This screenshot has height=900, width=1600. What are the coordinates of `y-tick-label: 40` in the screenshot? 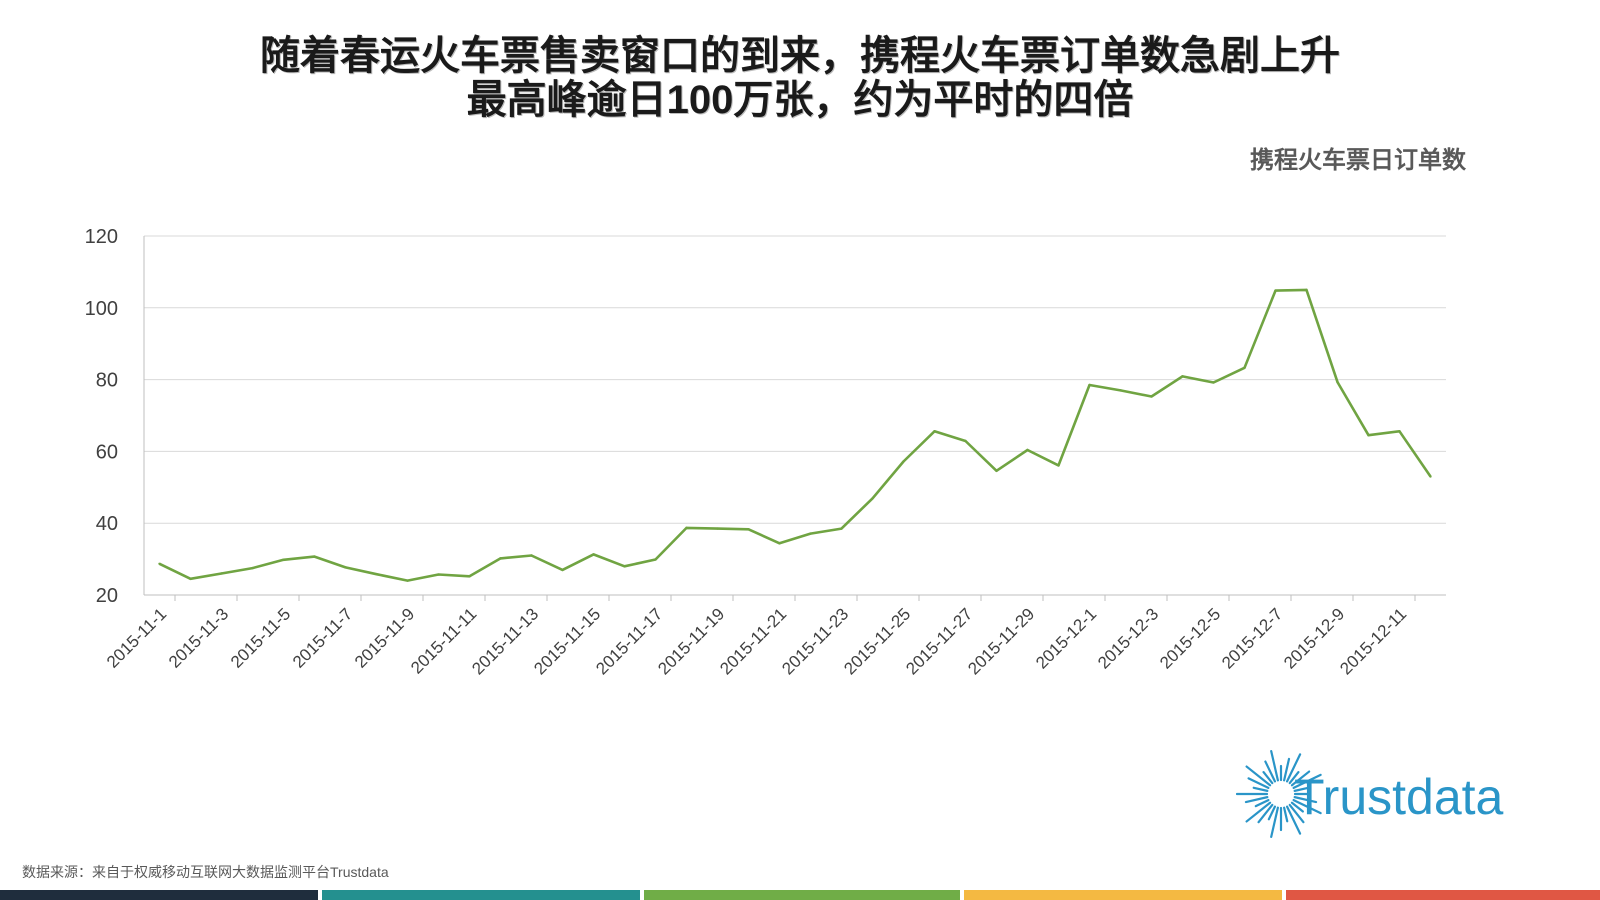 It's located at (107, 524).